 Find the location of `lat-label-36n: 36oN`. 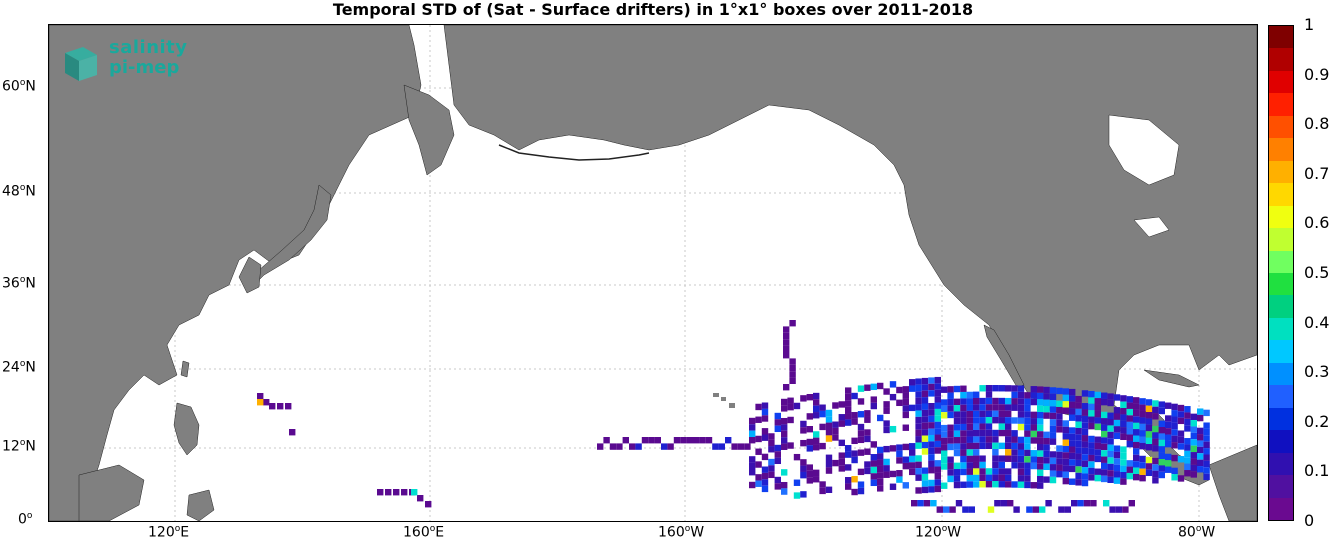

lat-label-36n: 36oN is located at coordinates (19, 283).